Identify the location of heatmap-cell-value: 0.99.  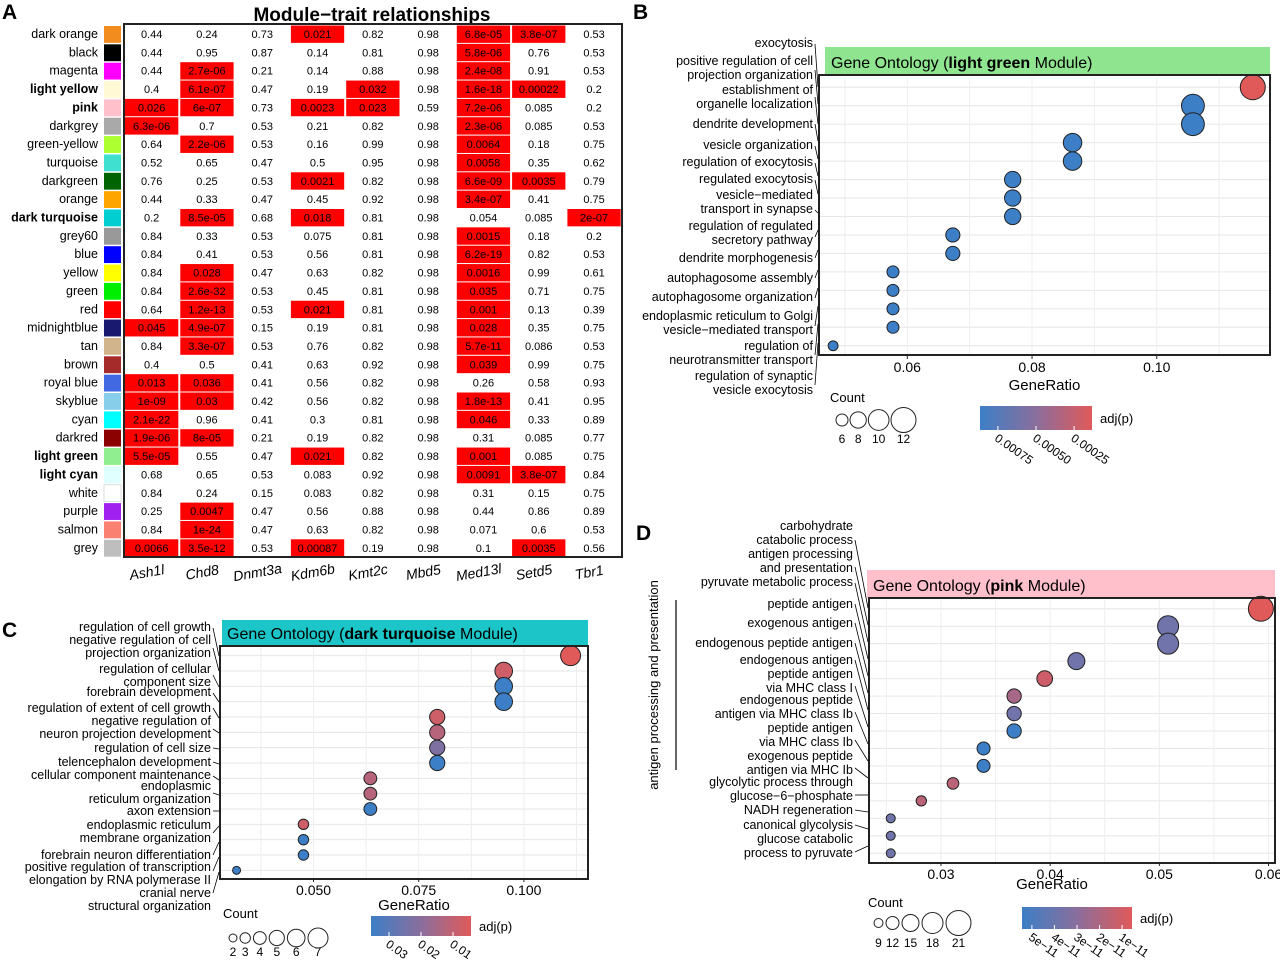
(372, 145).